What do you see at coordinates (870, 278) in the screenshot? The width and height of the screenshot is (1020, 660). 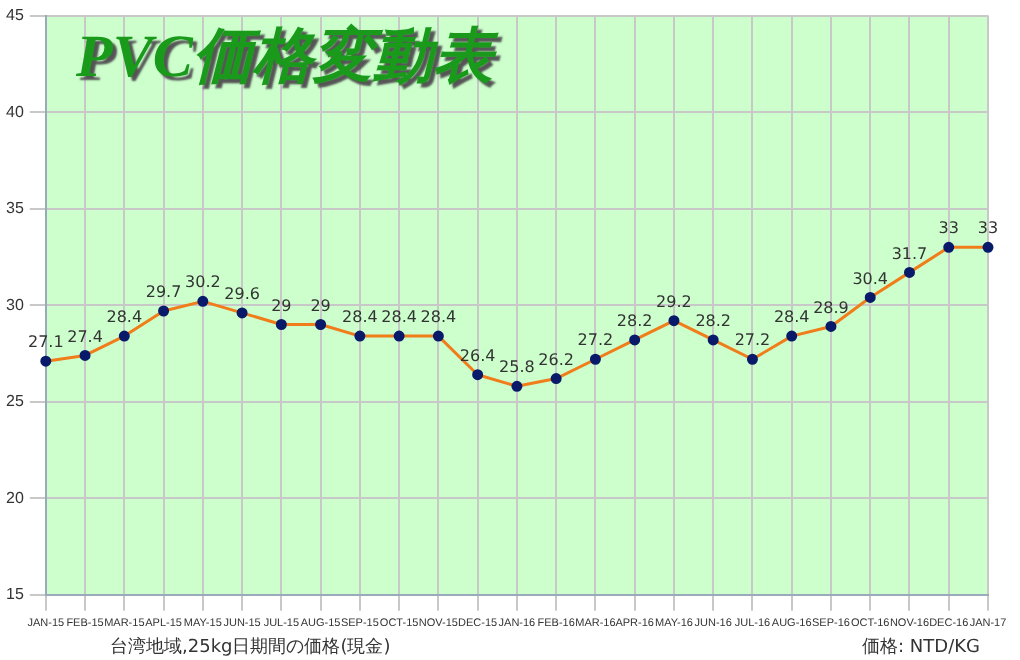 I see `data-label: 30.4` at bounding box center [870, 278].